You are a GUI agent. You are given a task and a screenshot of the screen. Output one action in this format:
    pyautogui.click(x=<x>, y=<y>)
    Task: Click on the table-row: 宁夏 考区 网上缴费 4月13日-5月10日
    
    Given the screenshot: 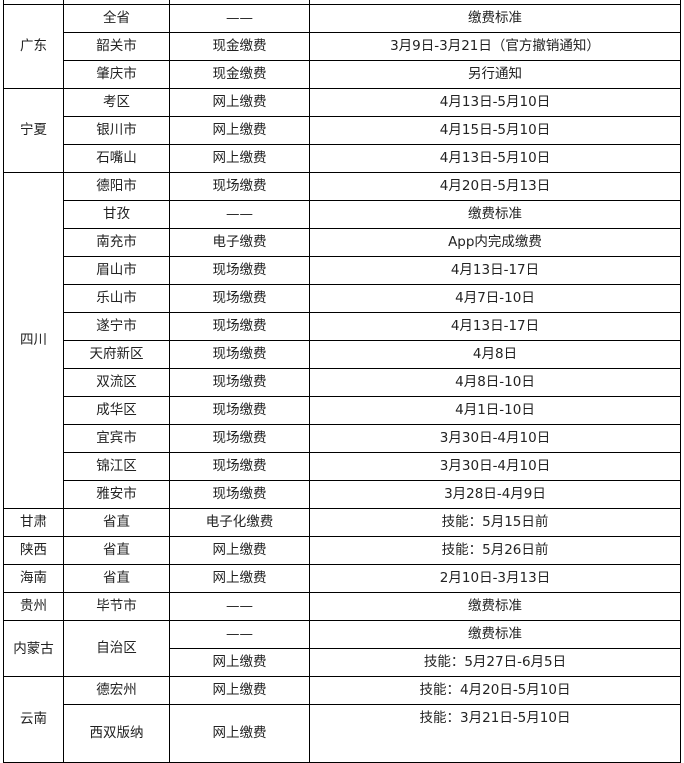 What is the action you would take?
    pyautogui.click(x=342, y=130)
    